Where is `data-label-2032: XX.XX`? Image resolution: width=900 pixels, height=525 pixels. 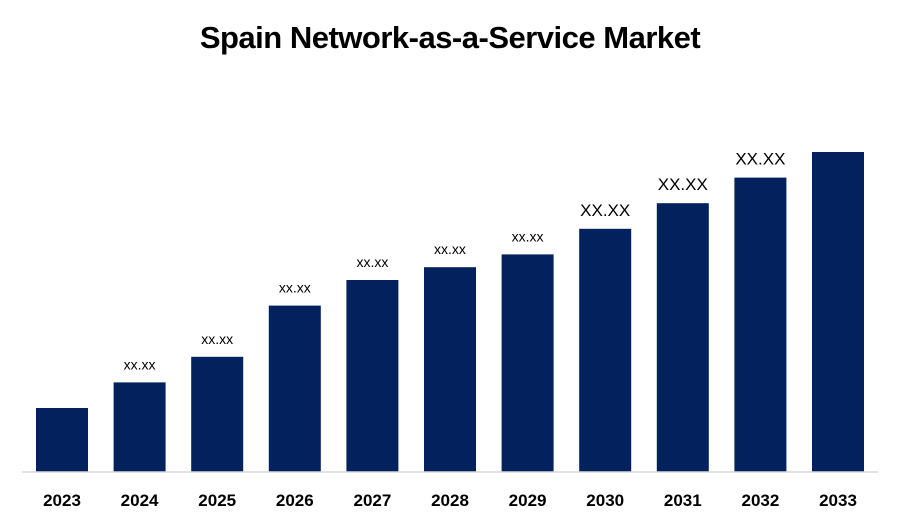
data-label-2032: XX.XX is located at coordinates (760, 159).